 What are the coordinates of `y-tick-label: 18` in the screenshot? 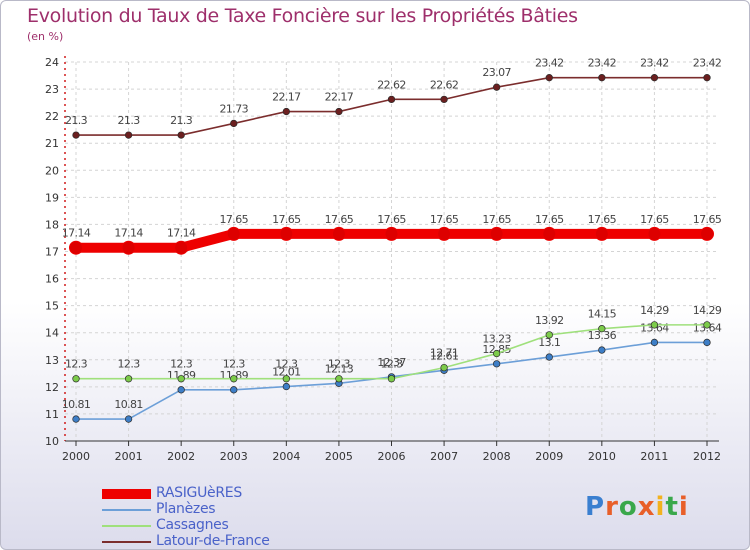 It's located at (52, 224).